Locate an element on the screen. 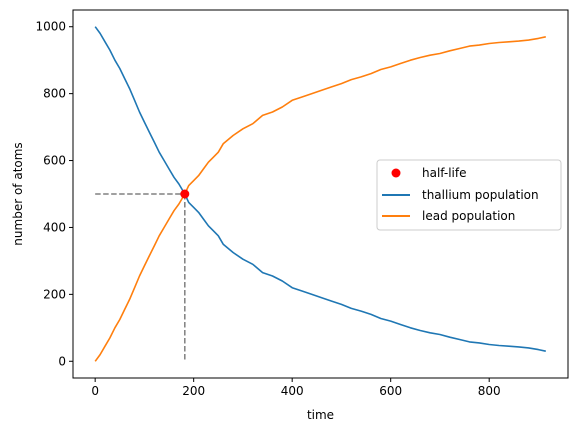 Image resolution: width=580 pixels, height=432 pixels. y-axis-ticks: 0 200 400 600 800 1000 is located at coordinates (54, 194).